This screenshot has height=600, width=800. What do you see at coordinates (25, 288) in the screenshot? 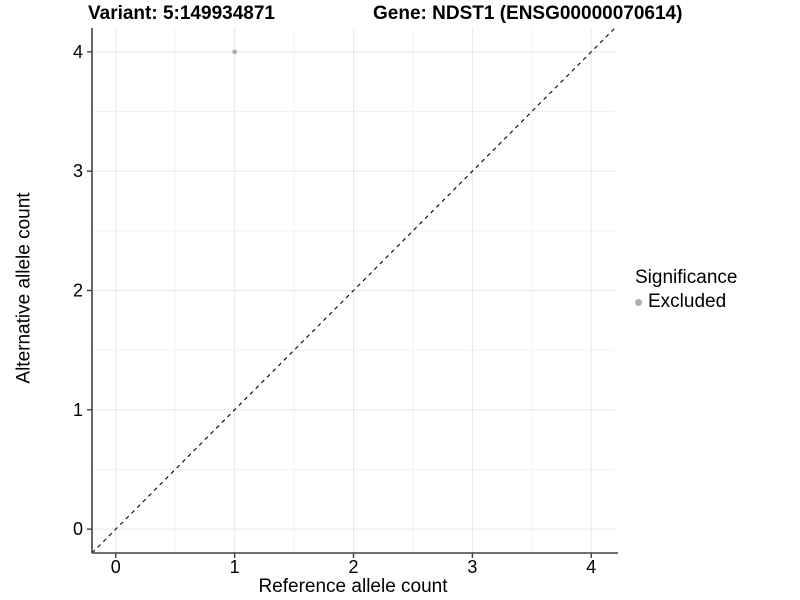
I see `y-axis-label: Alternative allele count` at bounding box center [25, 288].